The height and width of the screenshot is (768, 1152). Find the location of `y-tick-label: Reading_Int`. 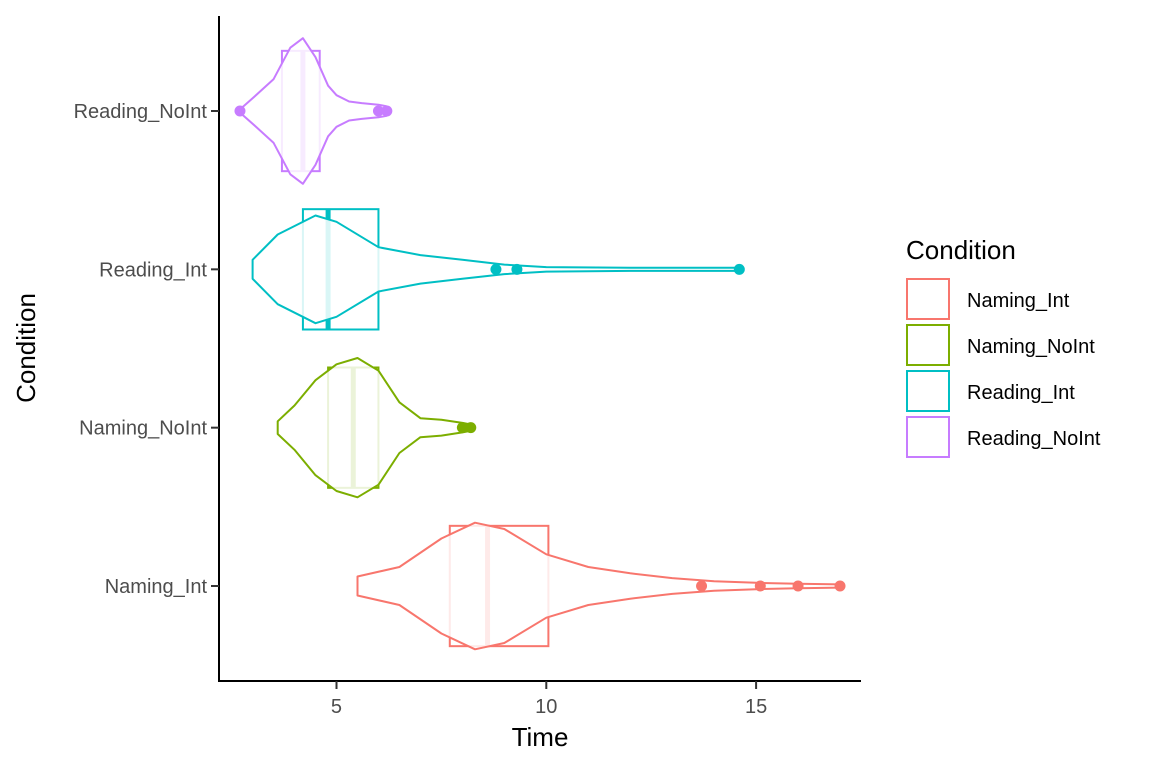

y-tick-label: Reading_Int is located at coordinates (153, 270).